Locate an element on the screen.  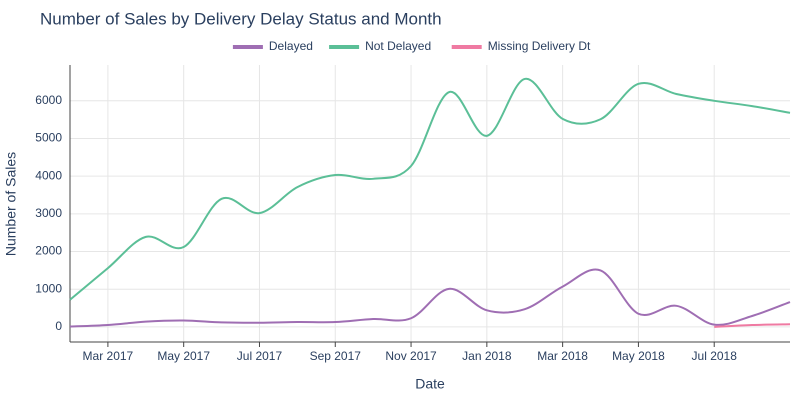
legend-label: Not Delayed is located at coordinates (398, 46).